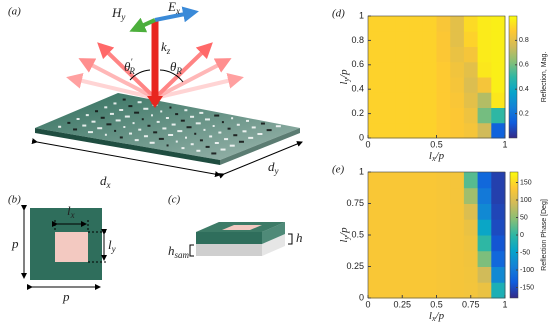 Image resolution: width=550 pixels, height=326 pixels. What do you see at coordinates (179, 251) in the screenshot?
I see `hsam-label: hsam` at bounding box center [179, 251].